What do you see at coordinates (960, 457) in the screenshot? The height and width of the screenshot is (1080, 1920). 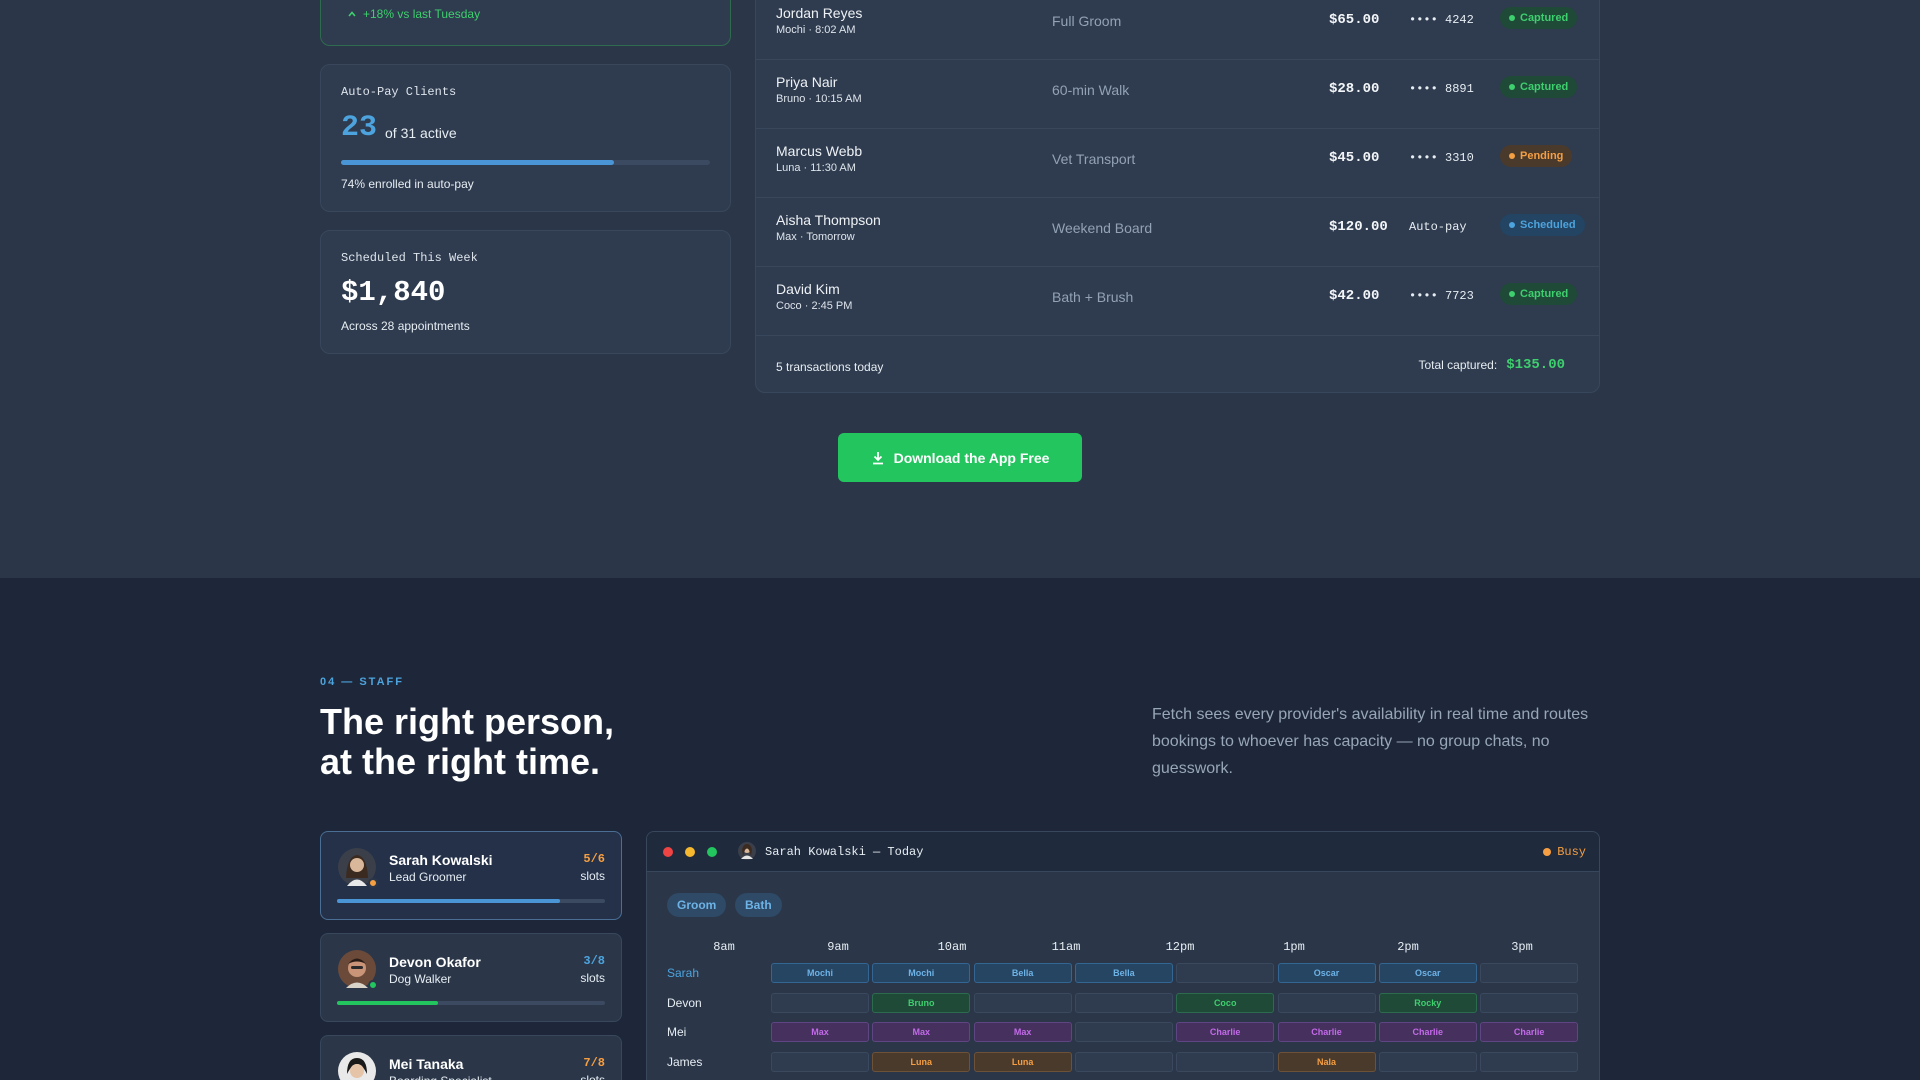 I see `download-app-button: Download the App Free` at bounding box center [960, 457].